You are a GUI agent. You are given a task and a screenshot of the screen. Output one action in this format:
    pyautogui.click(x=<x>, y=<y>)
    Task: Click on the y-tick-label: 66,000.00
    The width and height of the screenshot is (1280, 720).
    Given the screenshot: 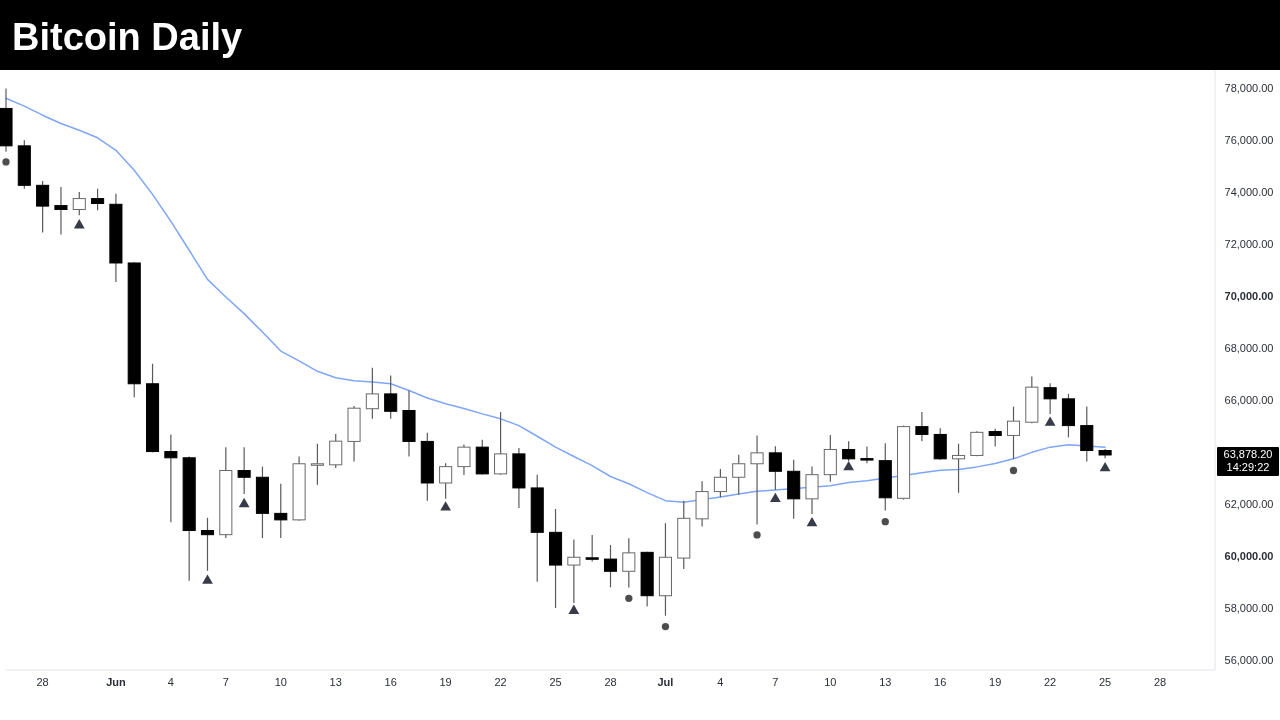 What is the action you would take?
    pyautogui.click(x=1249, y=399)
    